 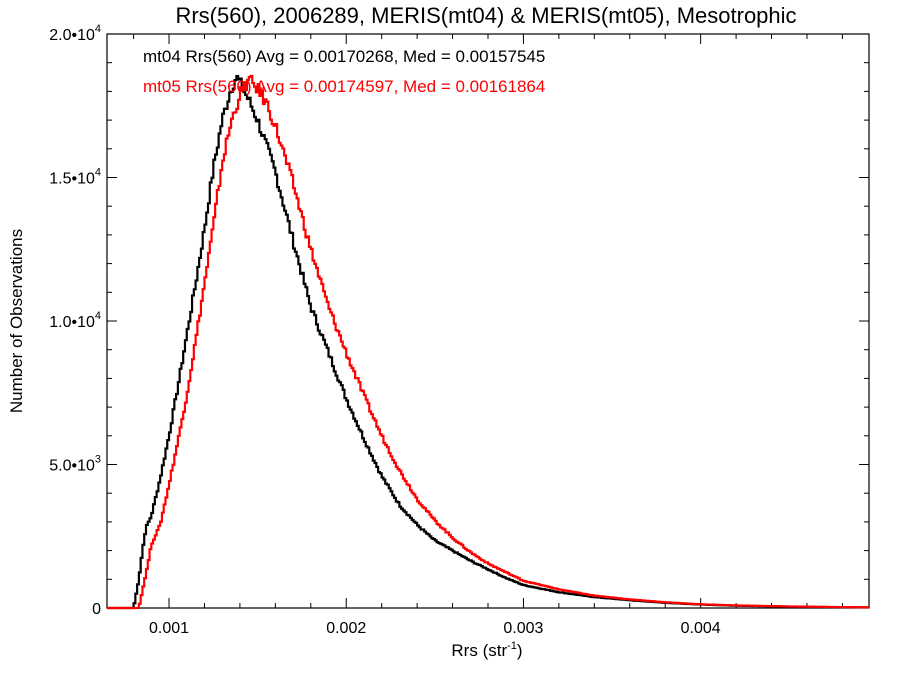 I want to click on x-tick-label-0: 0.001, so click(x=169, y=628).